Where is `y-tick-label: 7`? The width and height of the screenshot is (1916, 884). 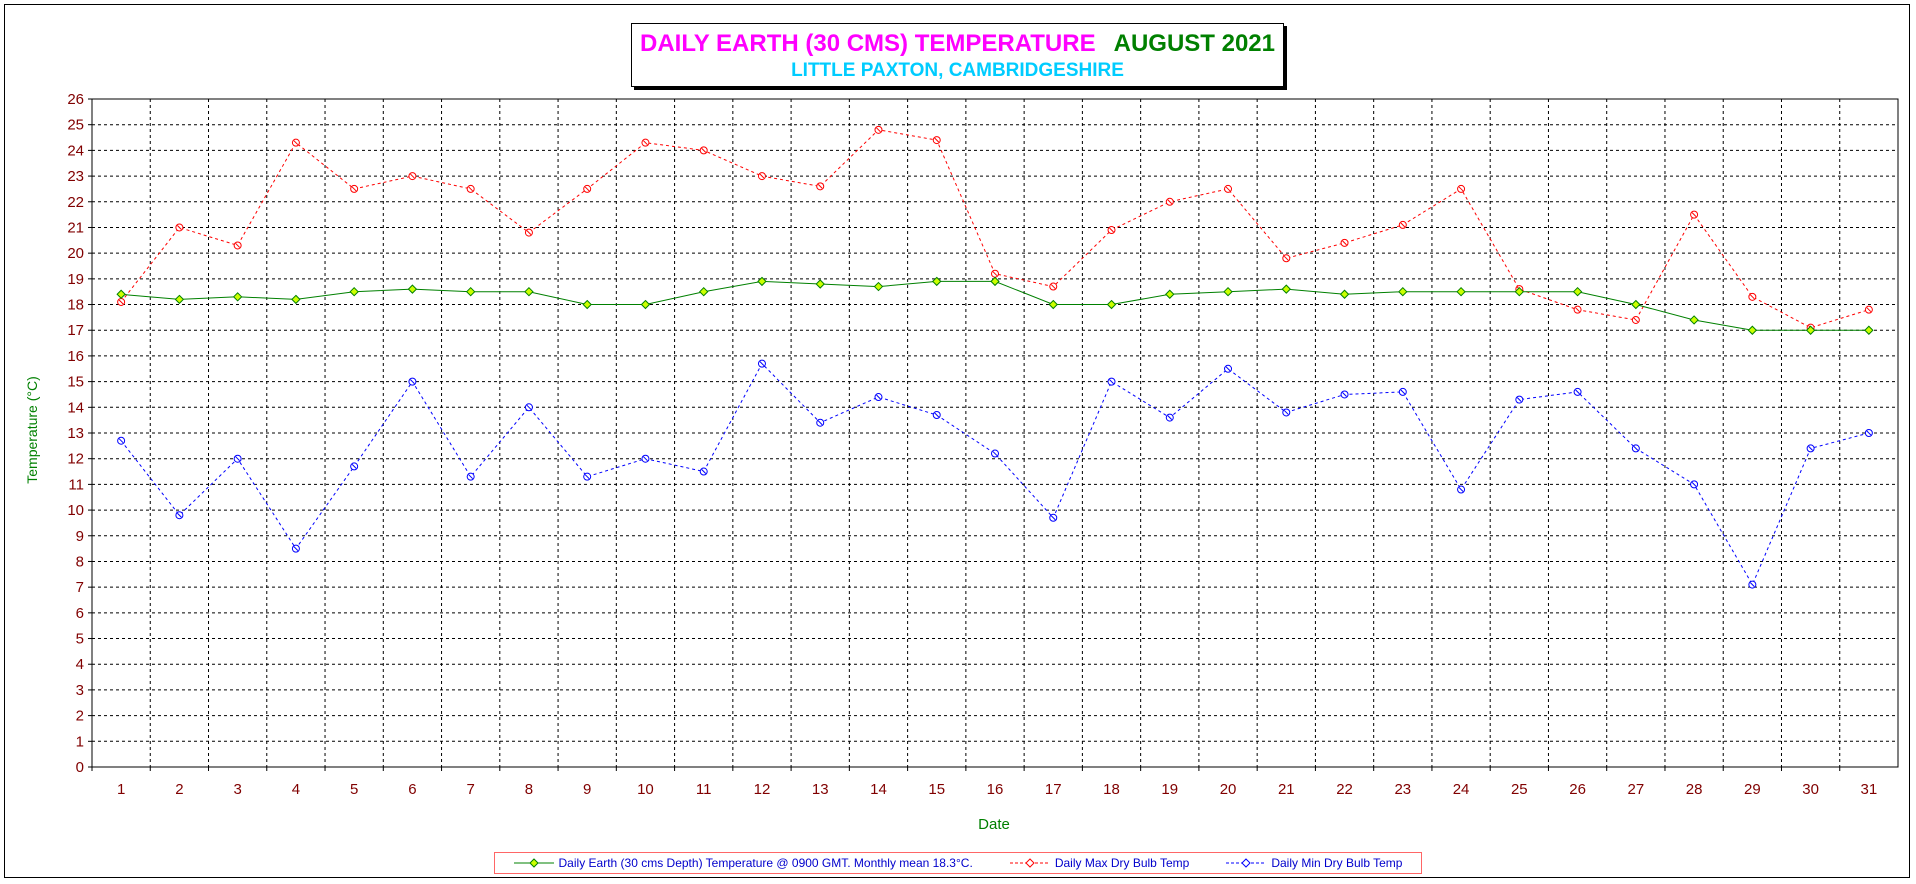 y-tick-label: 7 is located at coordinates (80, 587).